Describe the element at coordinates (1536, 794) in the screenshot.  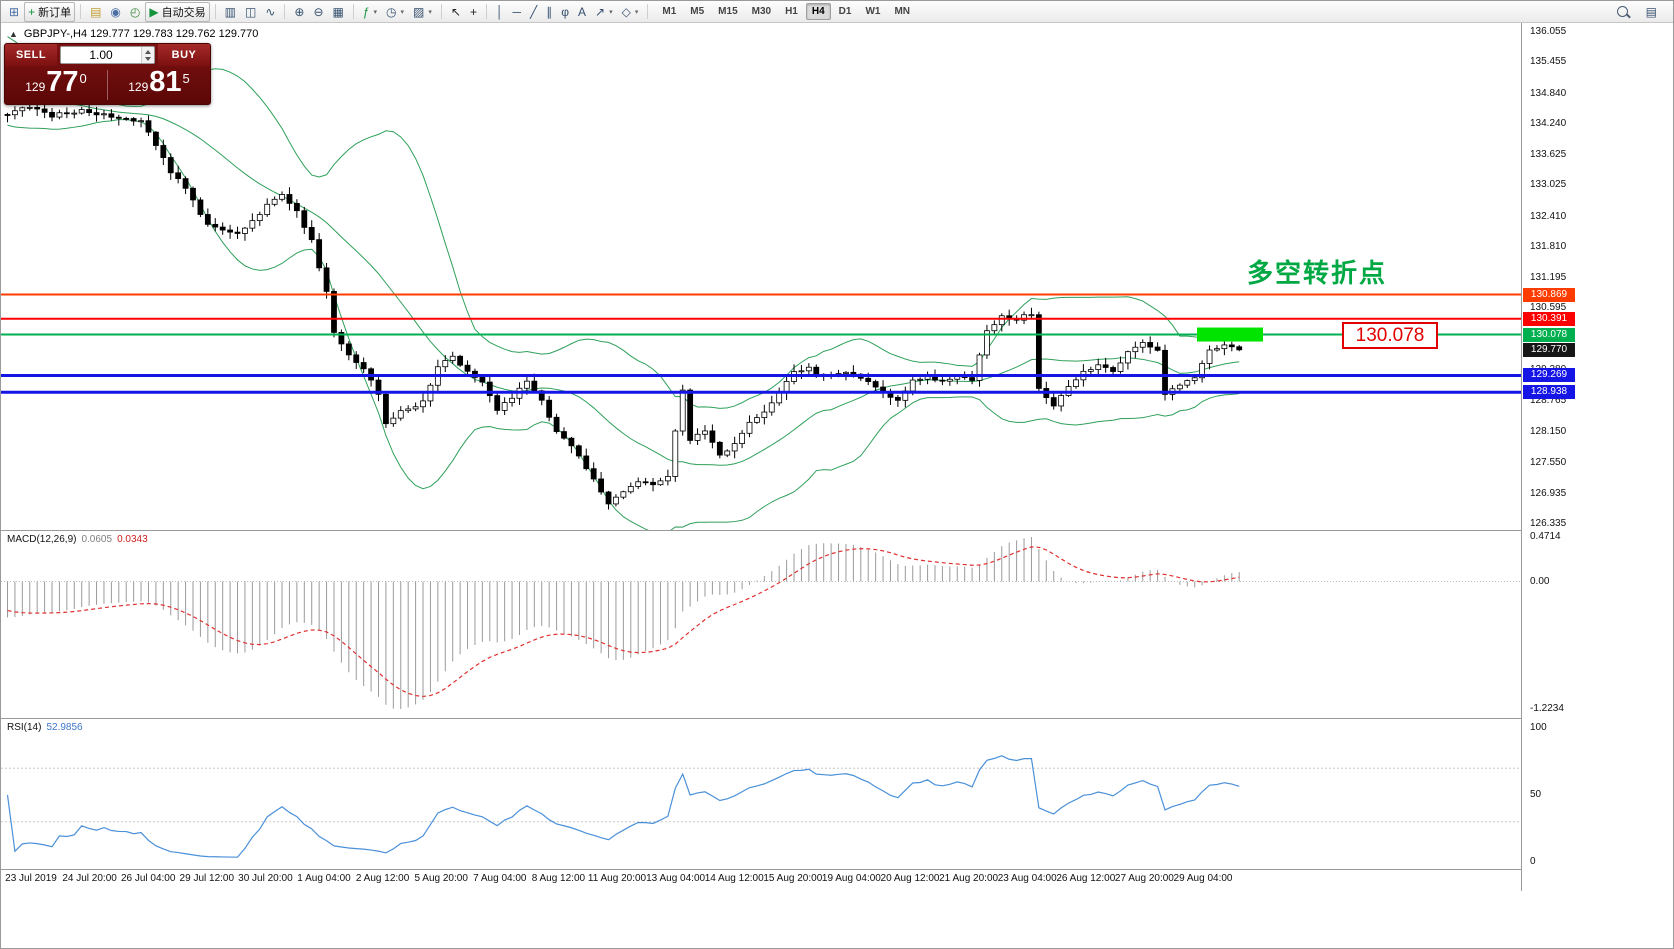
I see `rsi-axis-label: 50` at that location.